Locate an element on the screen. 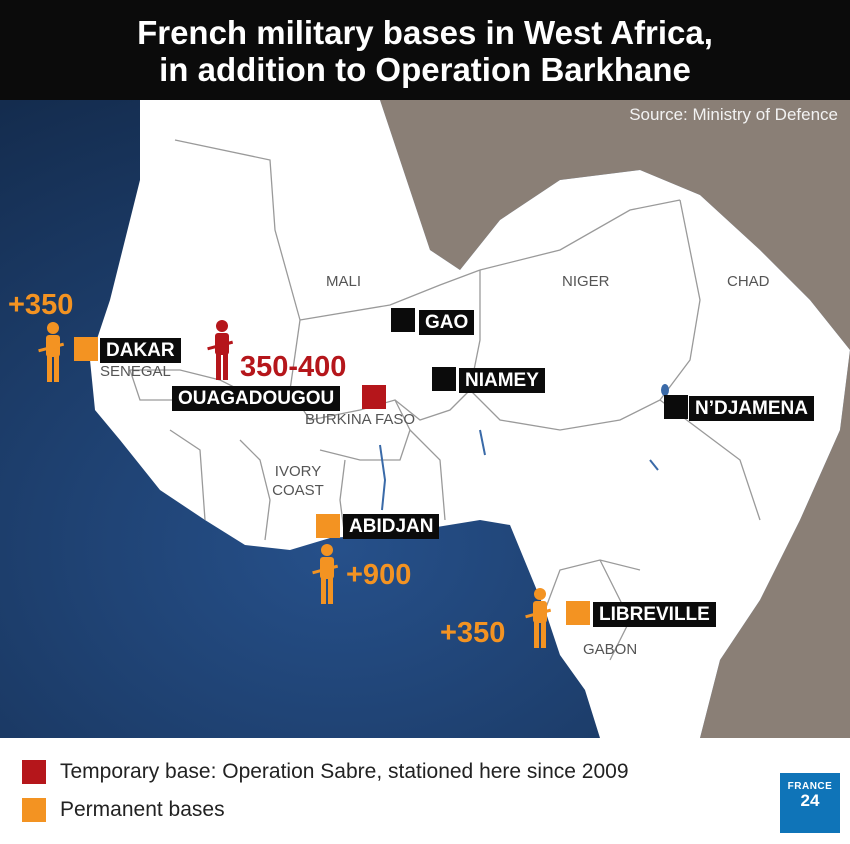 This screenshot has height=844, width=850. country-label-burkina-faso: BURKINA FASO is located at coordinates (360, 419).